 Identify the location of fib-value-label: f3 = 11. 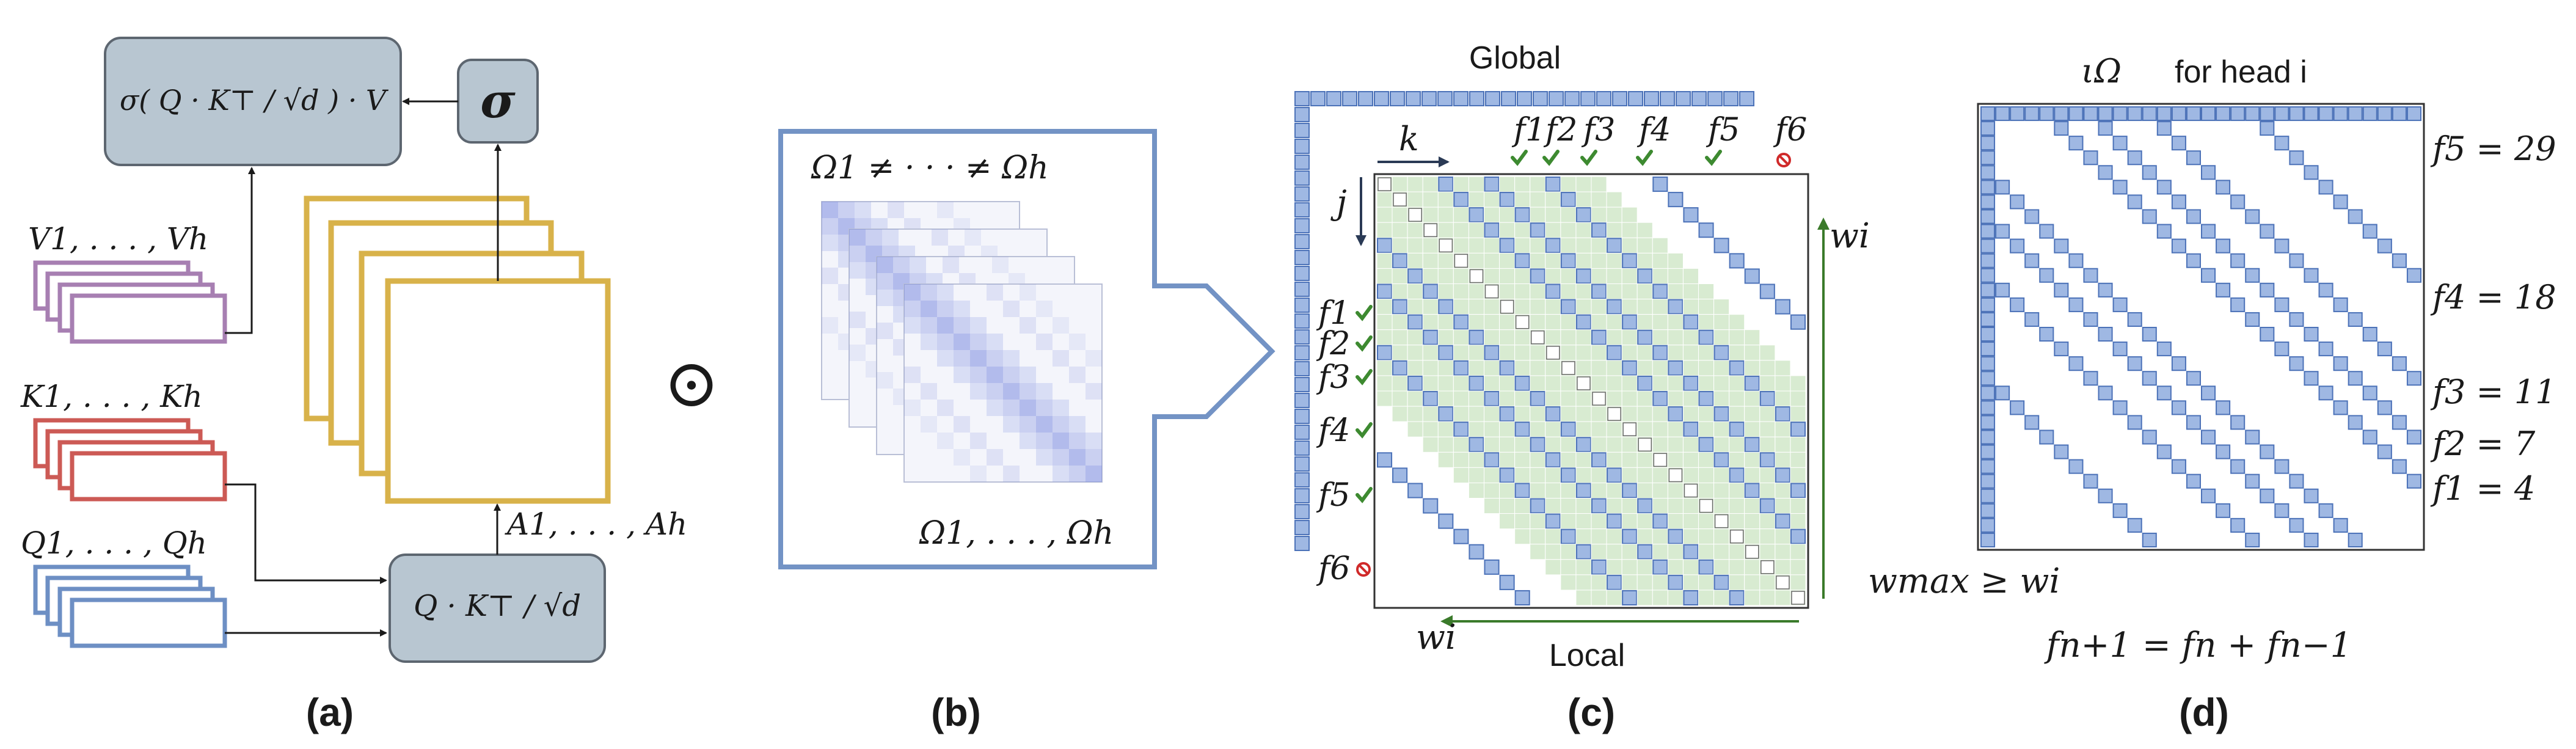
(2493, 392).